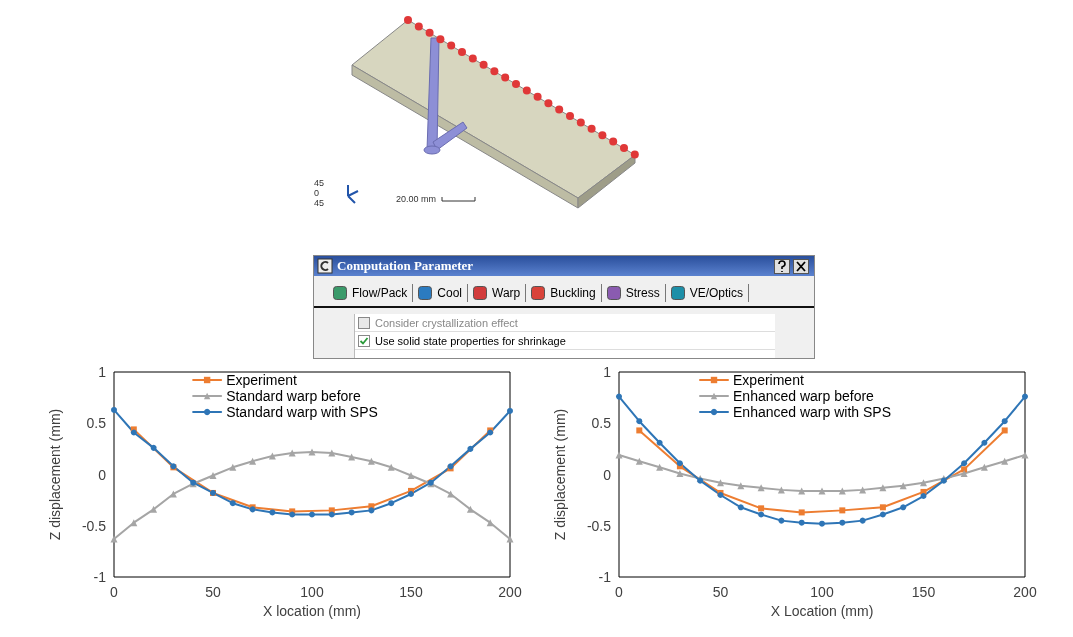 This screenshot has width=1073, height=637. Describe the element at coordinates (822, 610) in the screenshot. I see `x-axis-title: X Location (mm)` at that location.